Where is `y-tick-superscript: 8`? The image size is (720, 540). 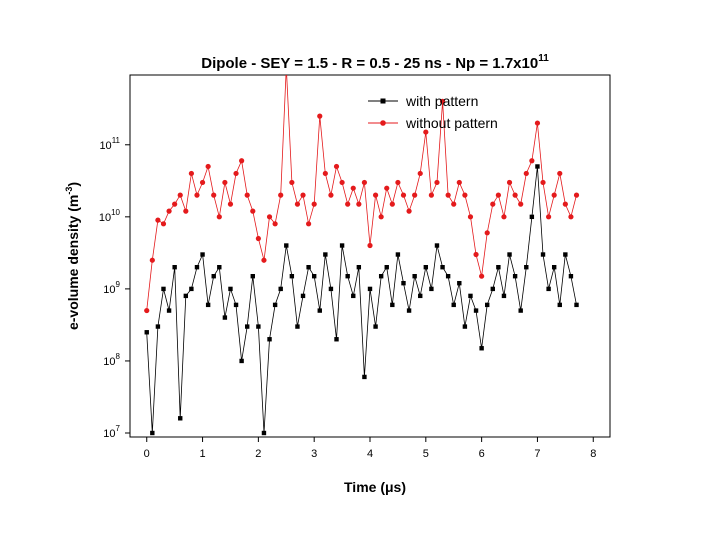
y-tick-superscript: 8 is located at coordinates (118, 356).